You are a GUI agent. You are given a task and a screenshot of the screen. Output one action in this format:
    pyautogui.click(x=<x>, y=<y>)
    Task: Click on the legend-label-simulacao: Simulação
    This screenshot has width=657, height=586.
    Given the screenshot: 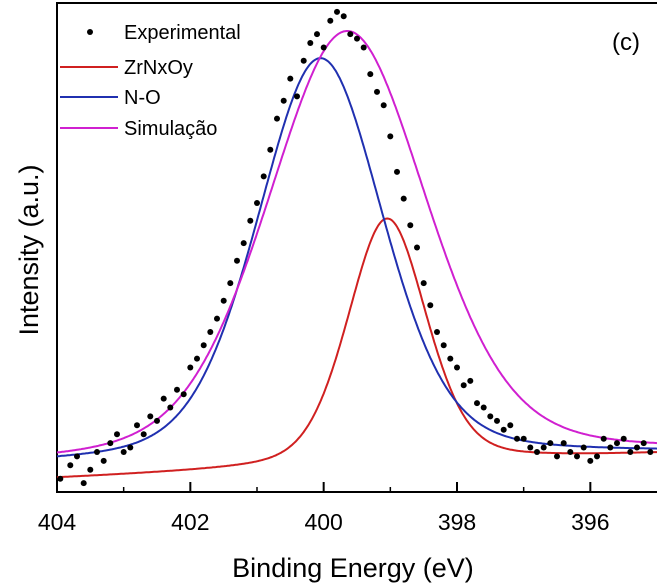 What is the action you would take?
    pyautogui.click(x=170, y=129)
    